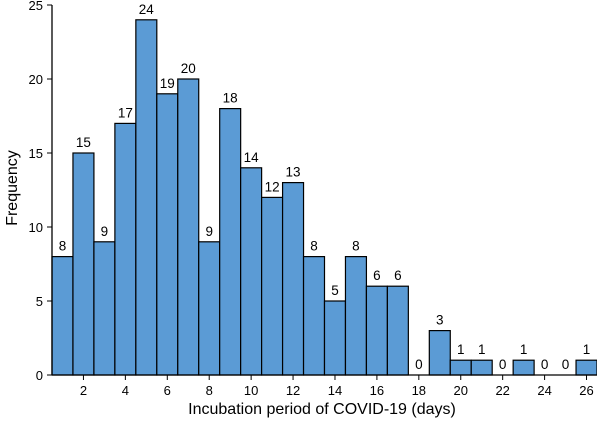 This screenshot has width=597, height=429. I want to click on bar-label-11: 12, so click(272, 186).